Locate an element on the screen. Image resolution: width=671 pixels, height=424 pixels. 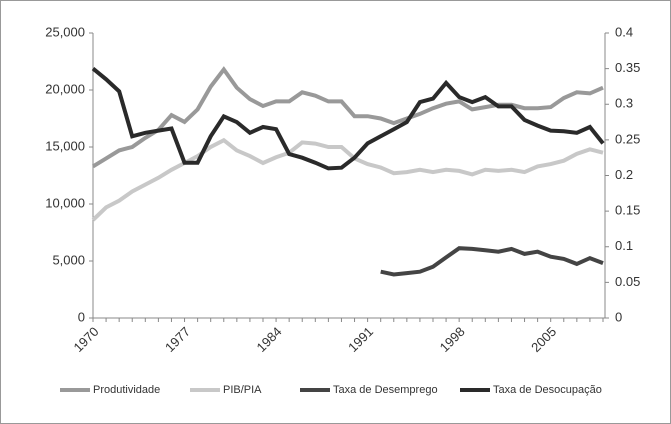
y-tick-label: 10,000 is located at coordinates (65, 202).